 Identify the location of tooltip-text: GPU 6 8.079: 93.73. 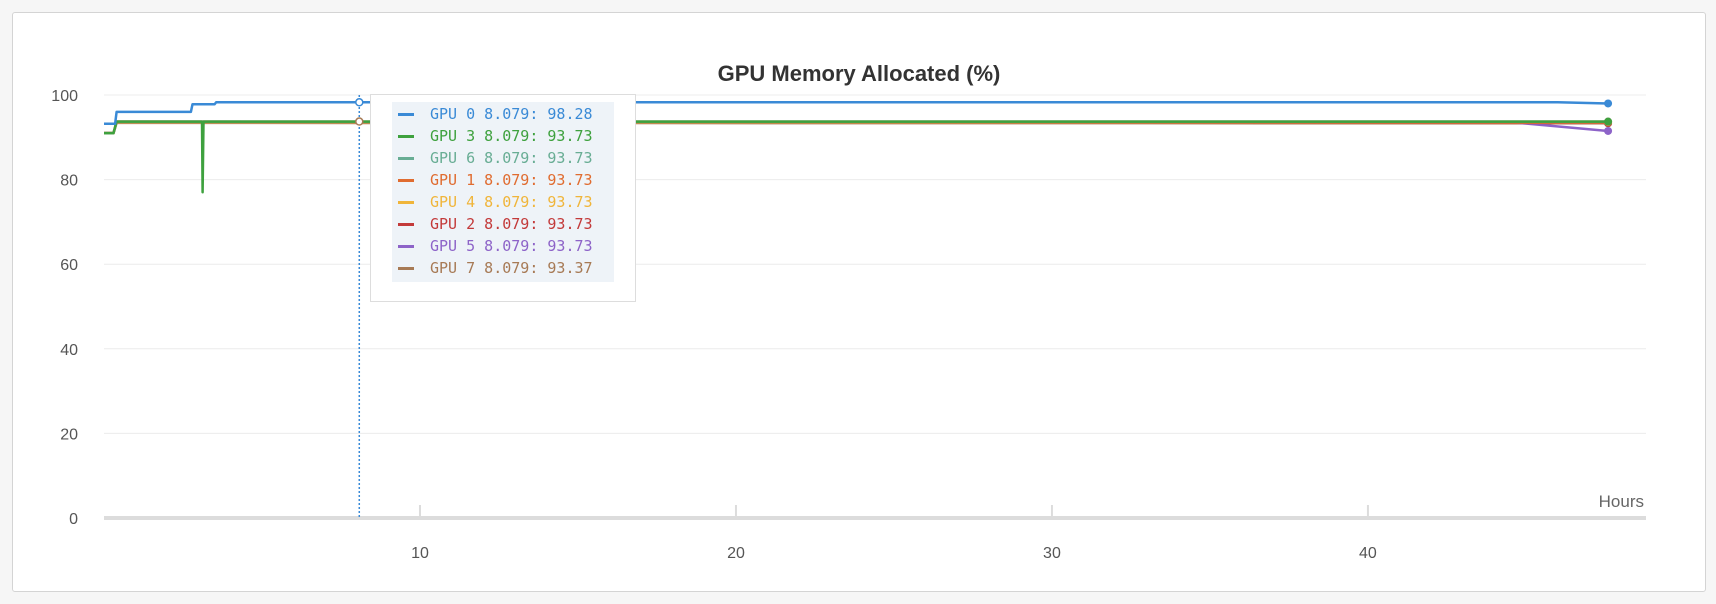
(511, 158).